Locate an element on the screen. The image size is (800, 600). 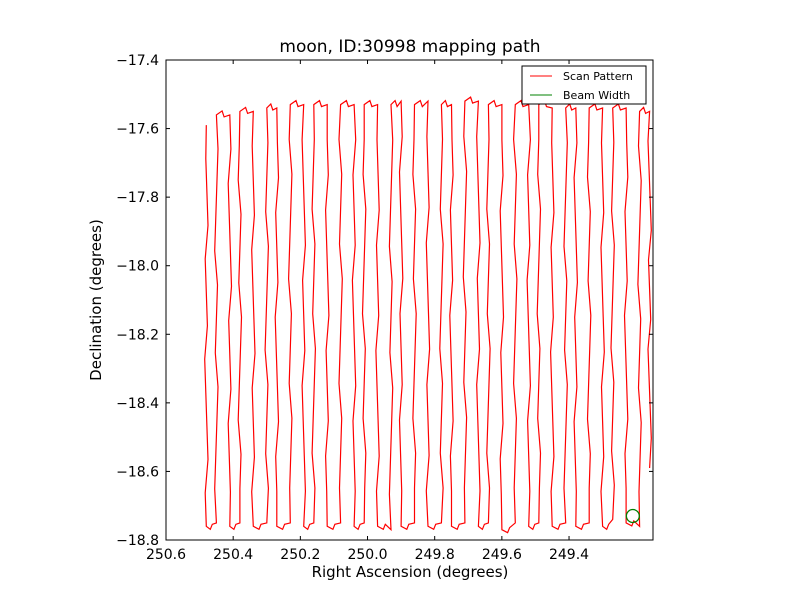
x-tick-label: 249.6 is located at coordinates (502, 555).